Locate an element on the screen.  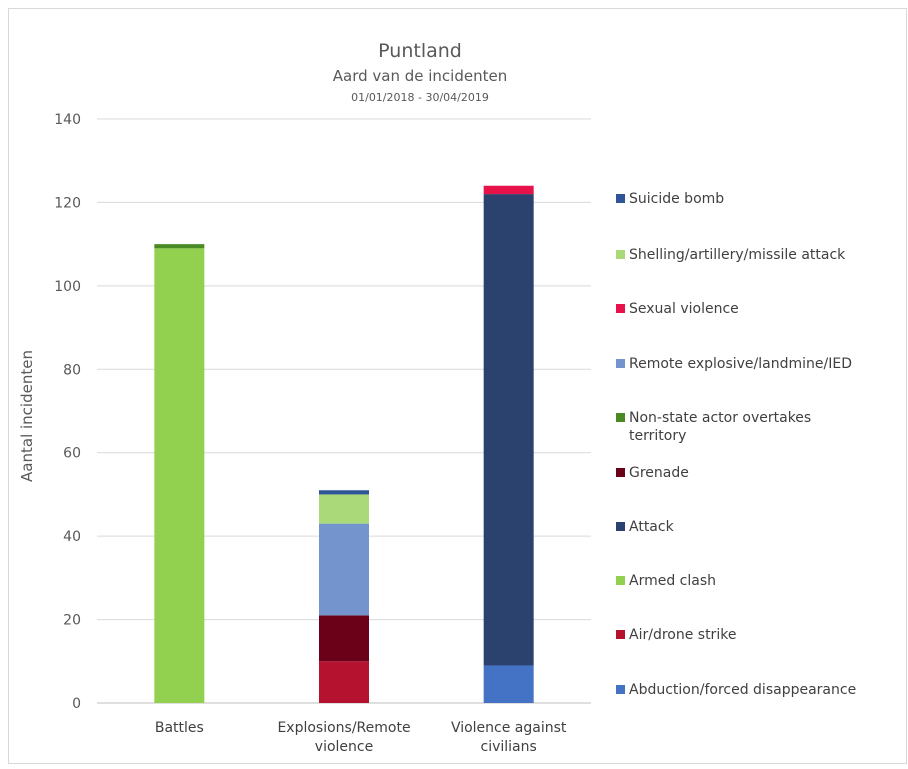
y-tick-label: 40 is located at coordinates (72, 537).